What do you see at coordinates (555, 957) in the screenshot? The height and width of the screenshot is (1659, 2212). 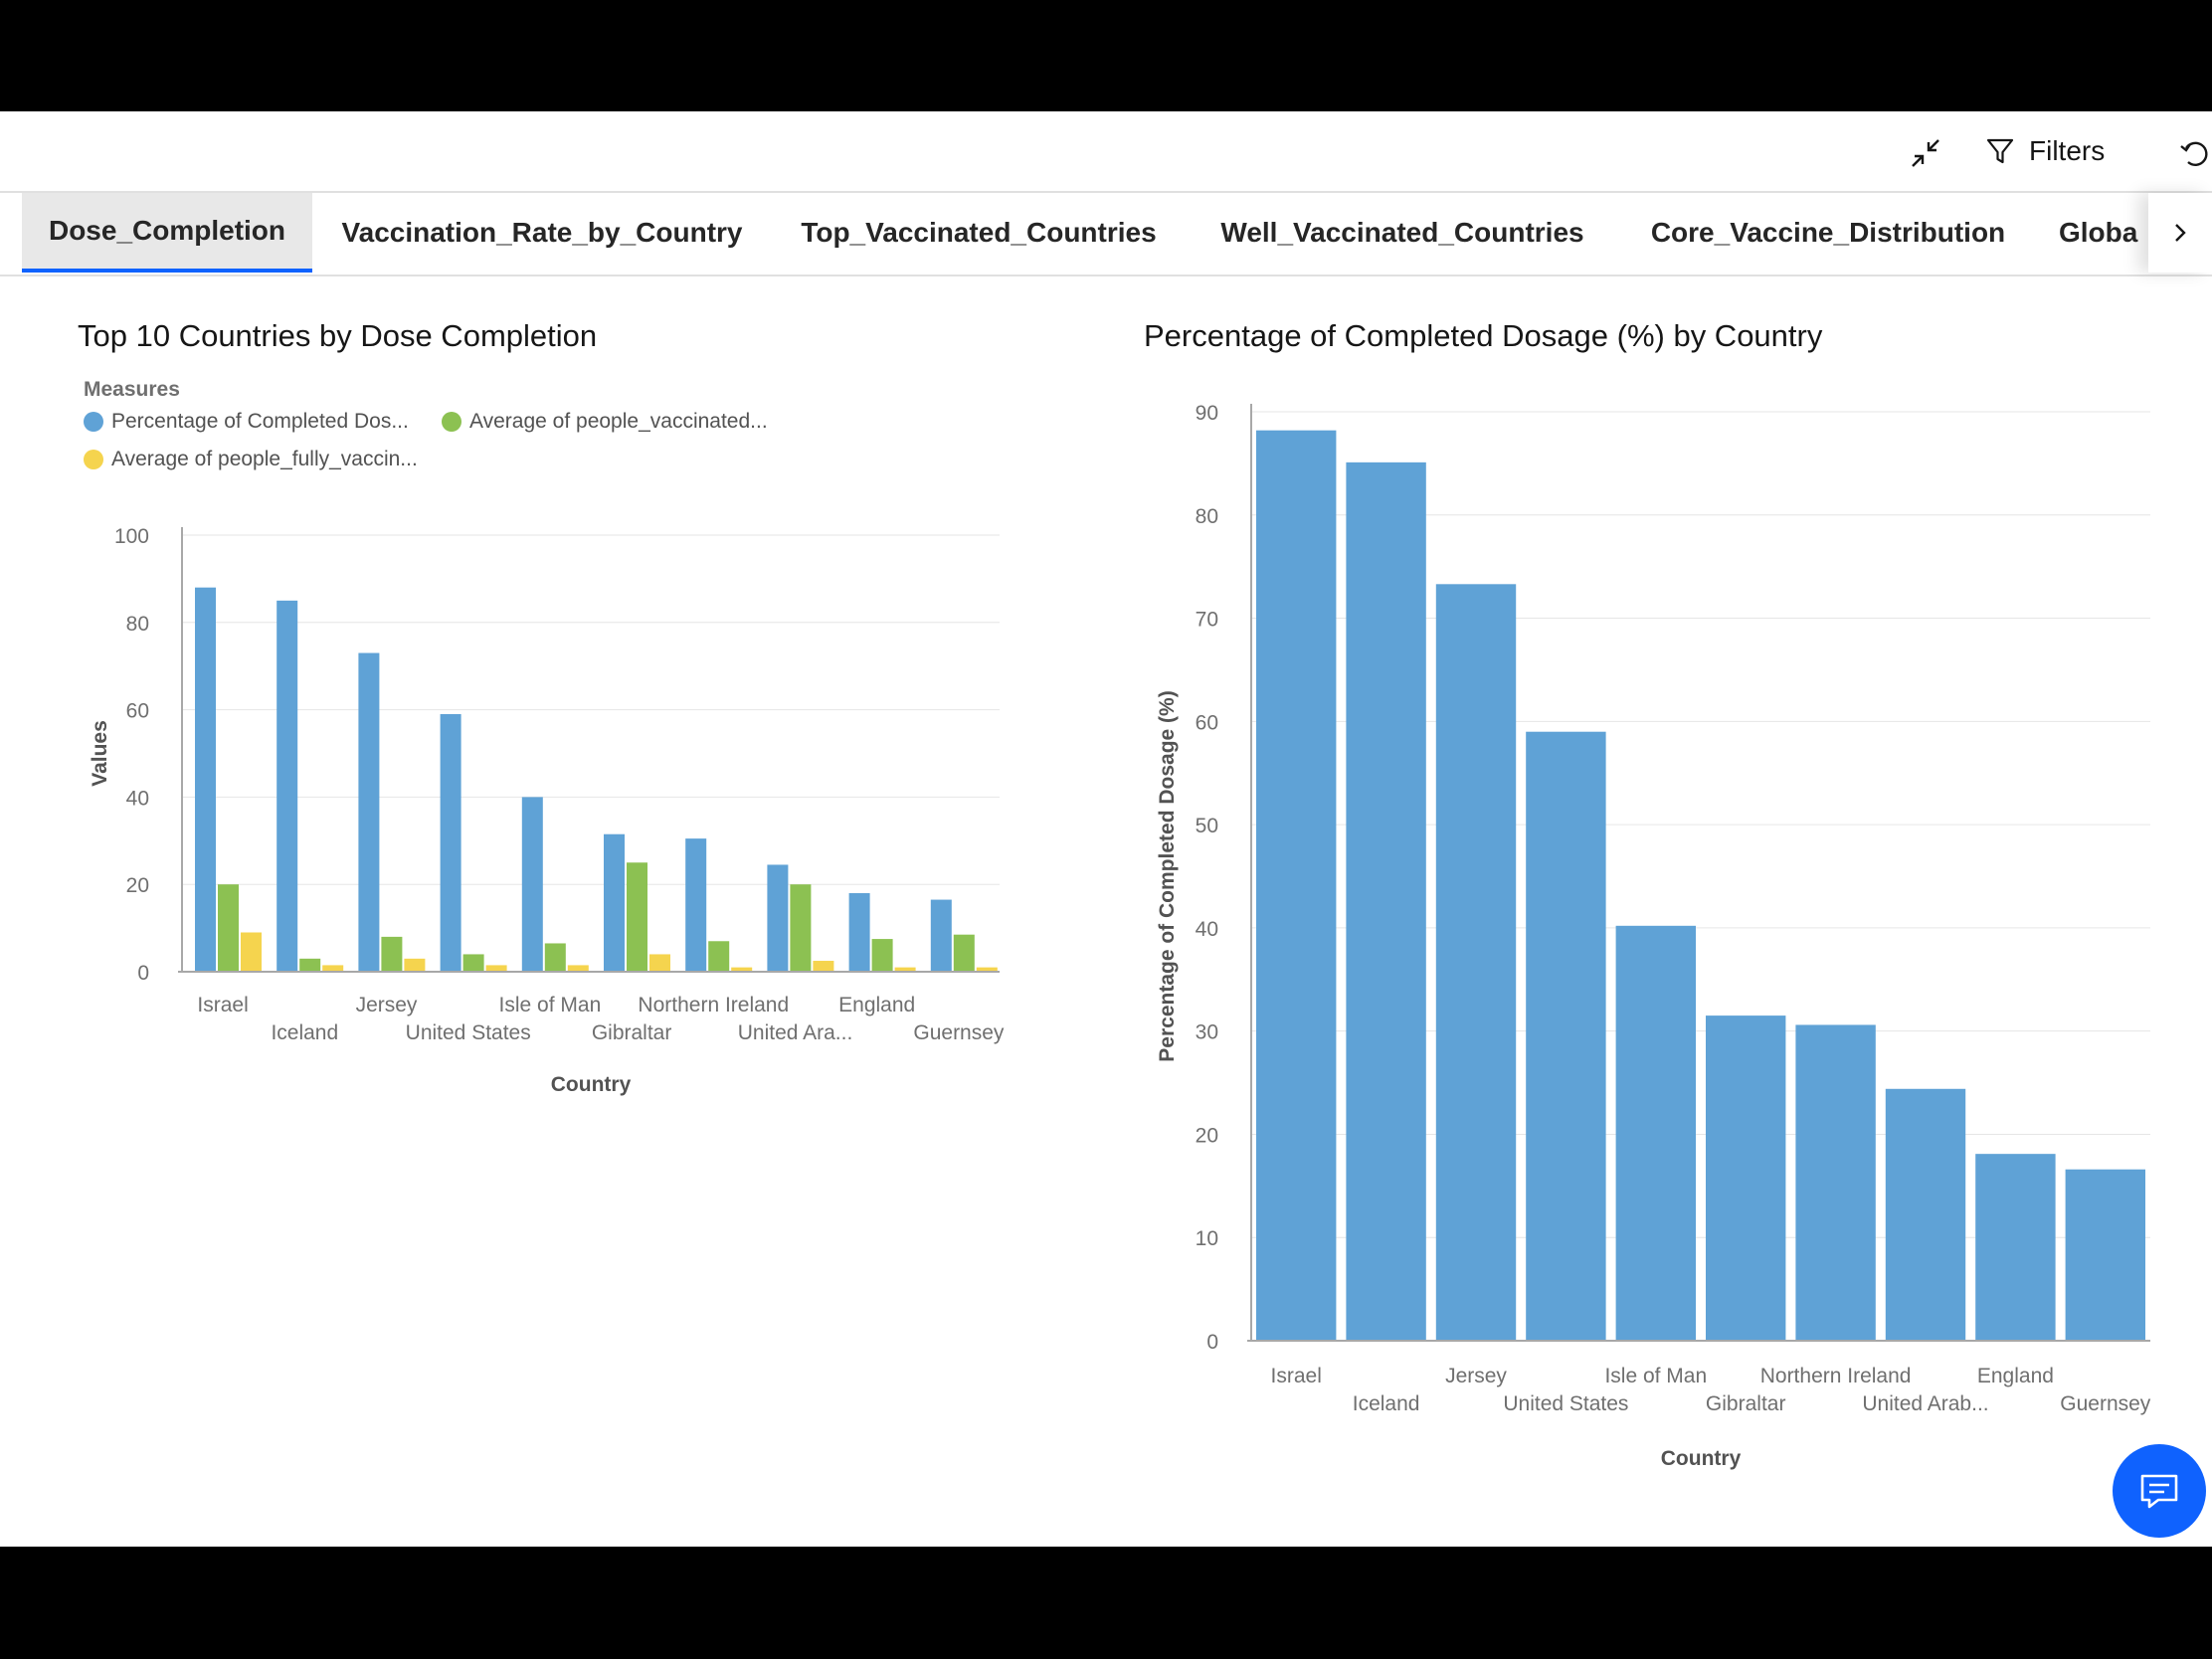 I see `bar-isle-of-man-s1` at bounding box center [555, 957].